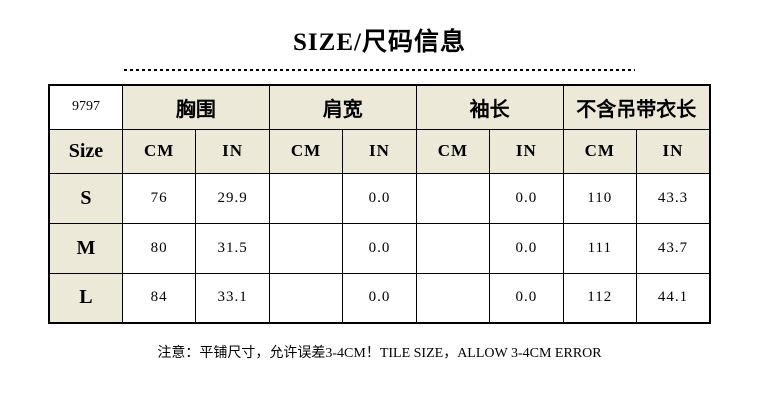  What do you see at coordinates (342, 107) in the screenshot?
I see `group-header-shoulder: 肩宽` at bounding box center [342, 107].